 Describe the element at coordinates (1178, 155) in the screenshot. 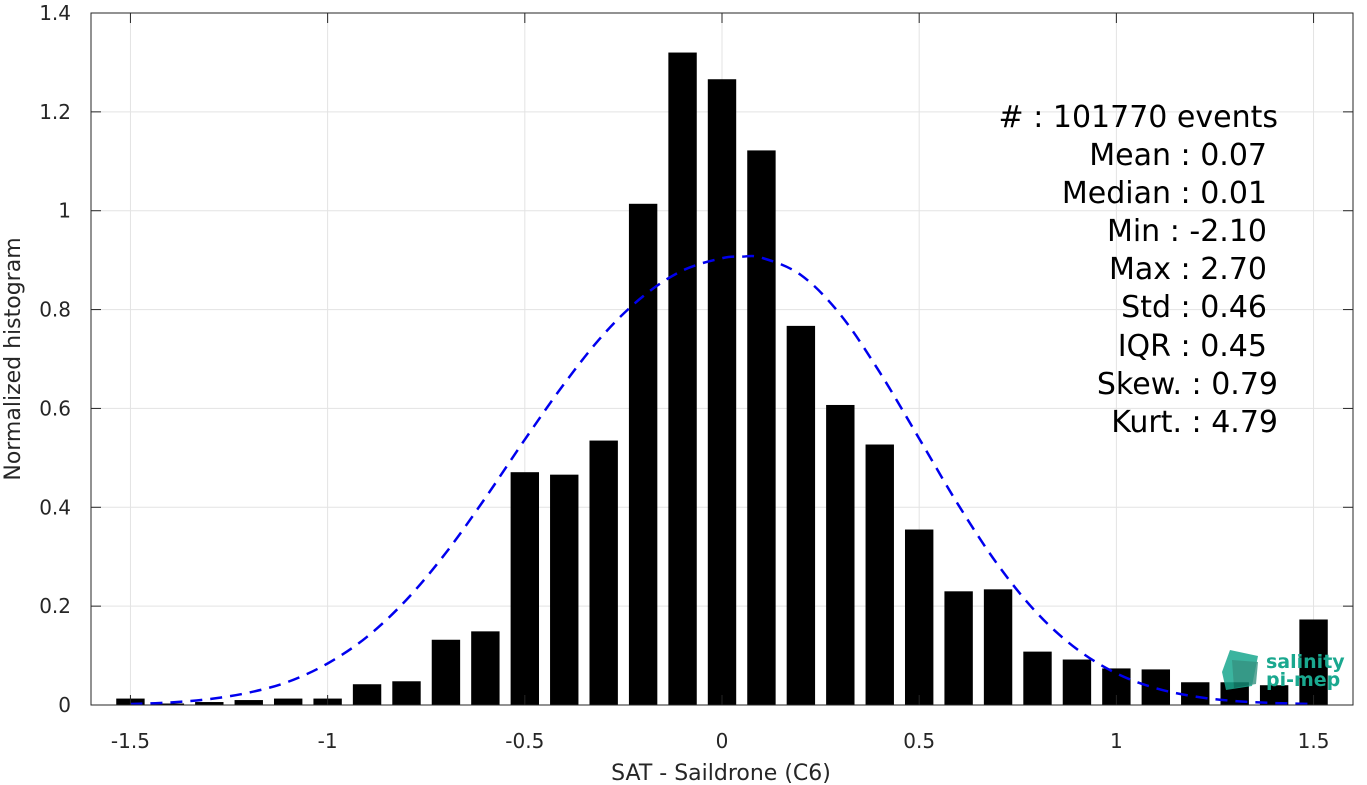

I see `stat-mean: Mean : 0.07` at that location.